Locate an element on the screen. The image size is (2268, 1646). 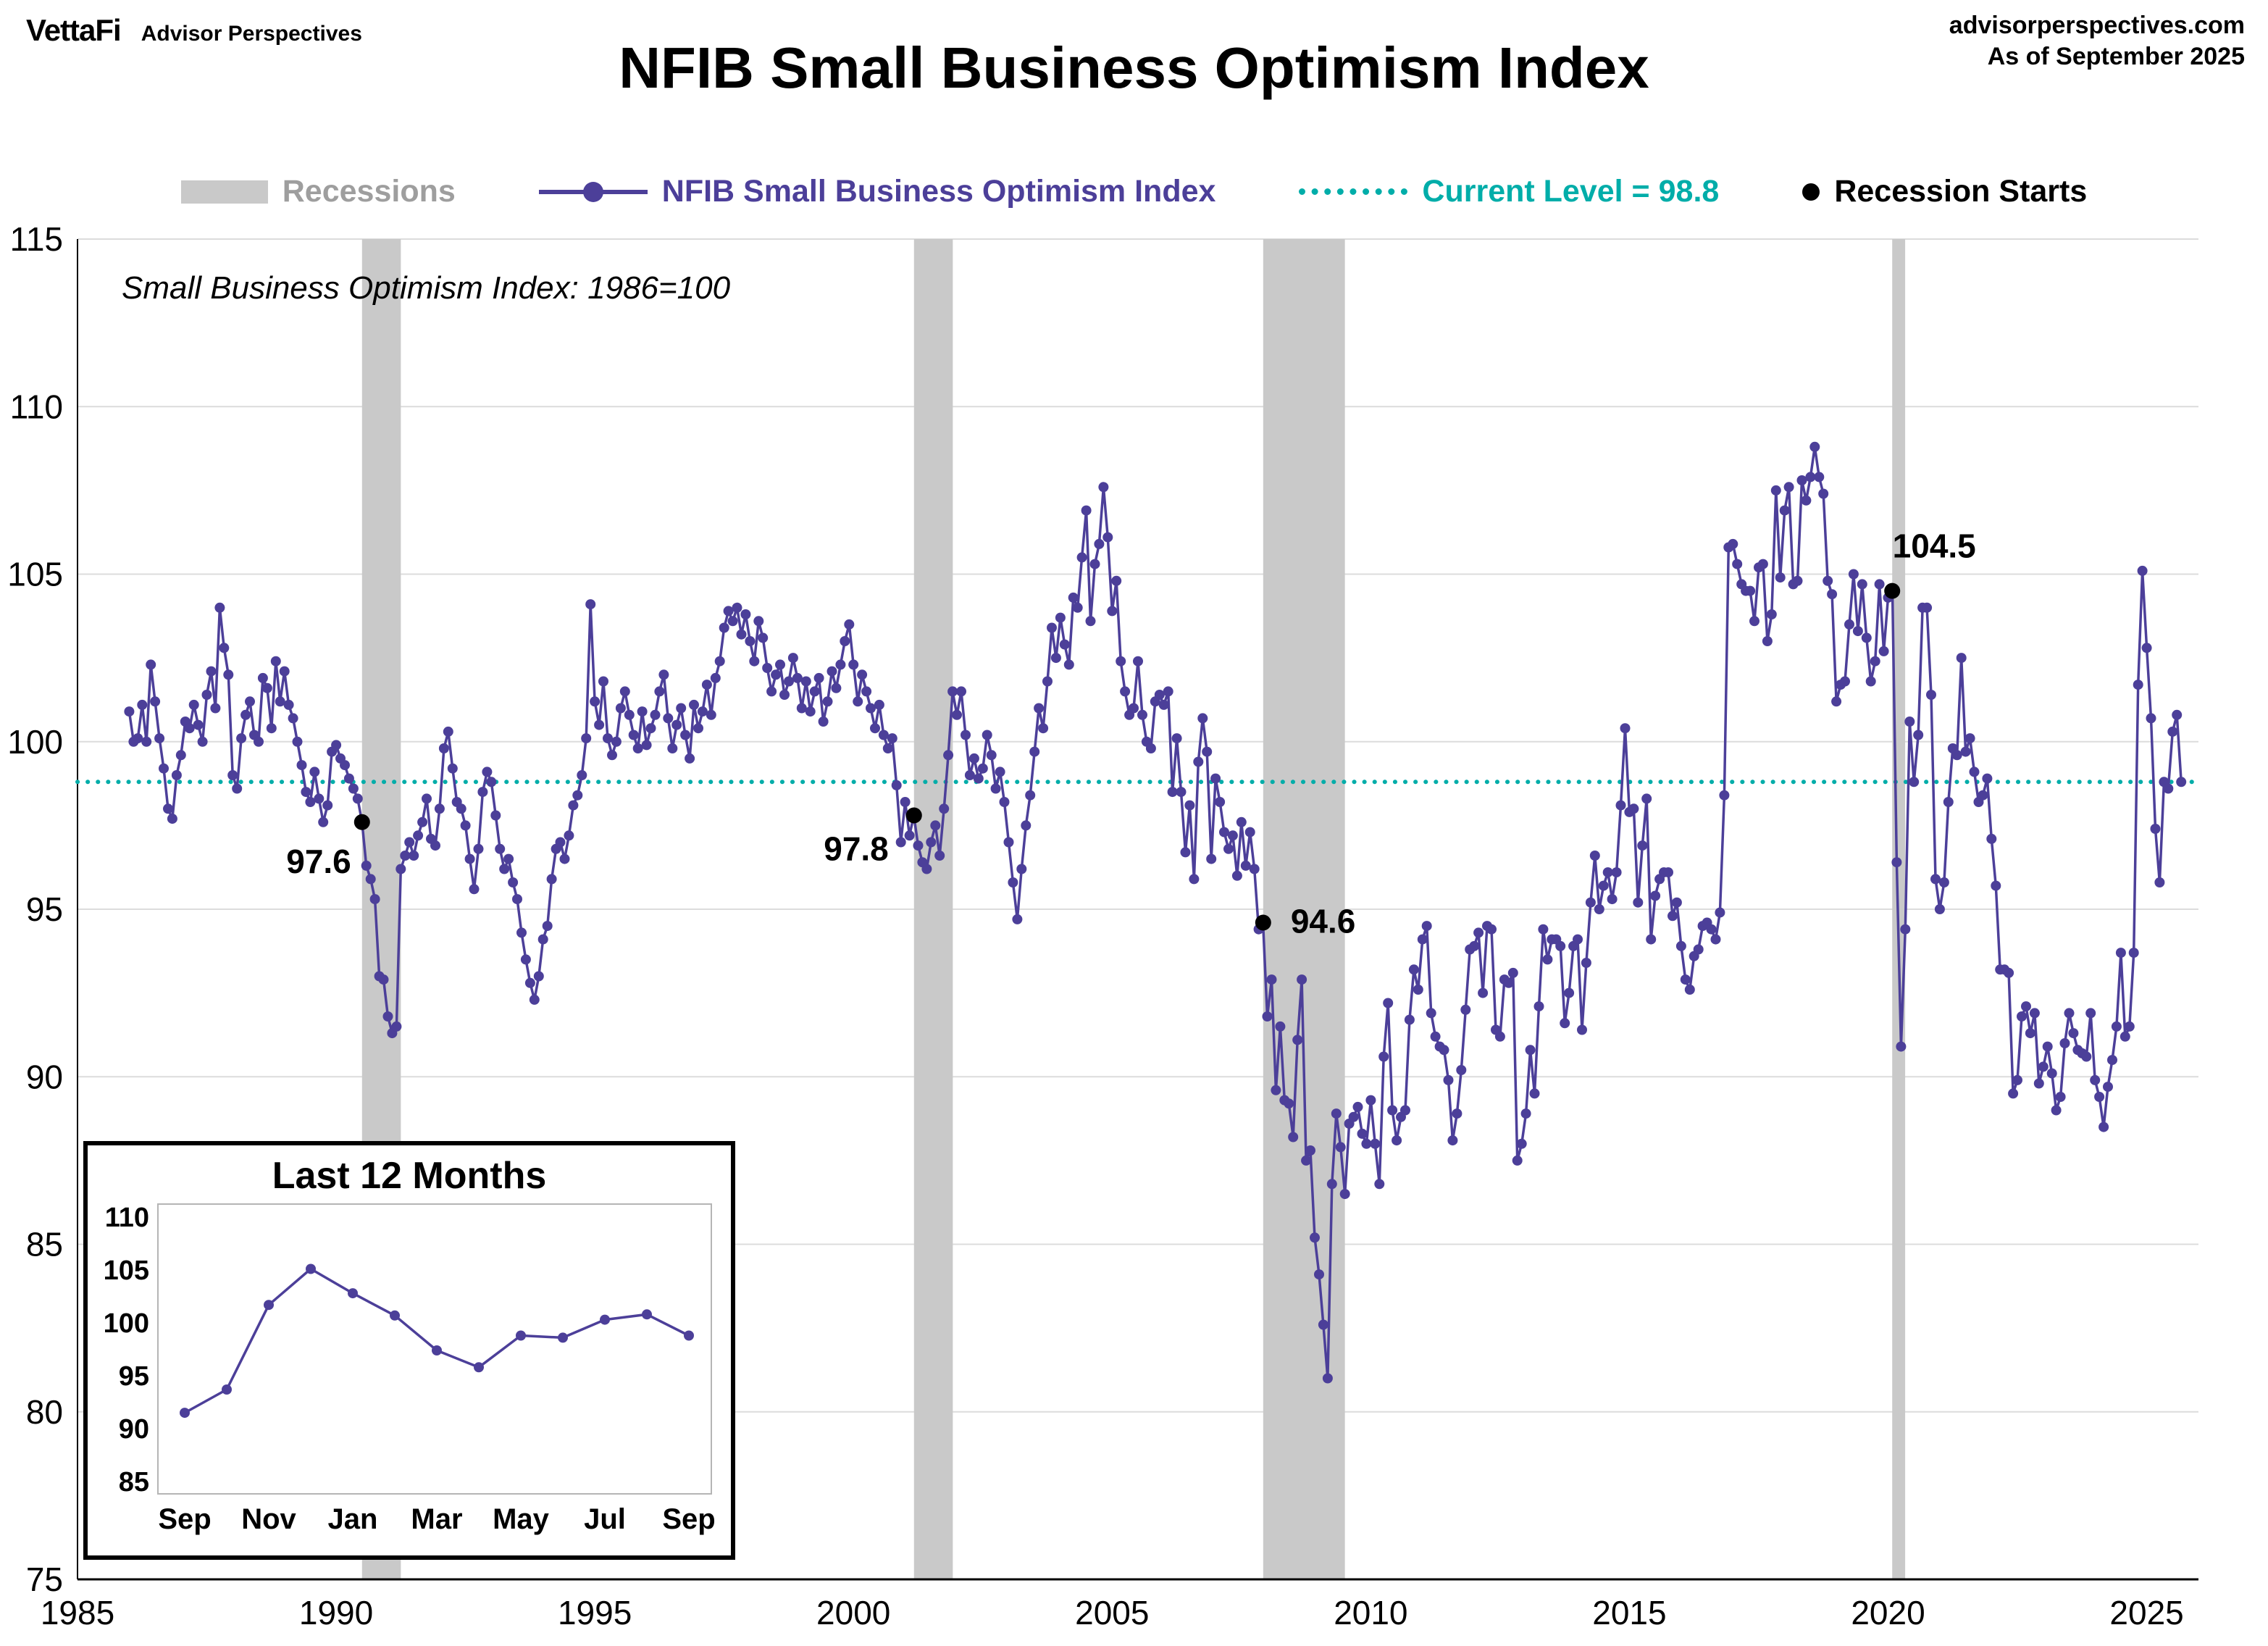
inset-box is located at coordinates (409, 1350).